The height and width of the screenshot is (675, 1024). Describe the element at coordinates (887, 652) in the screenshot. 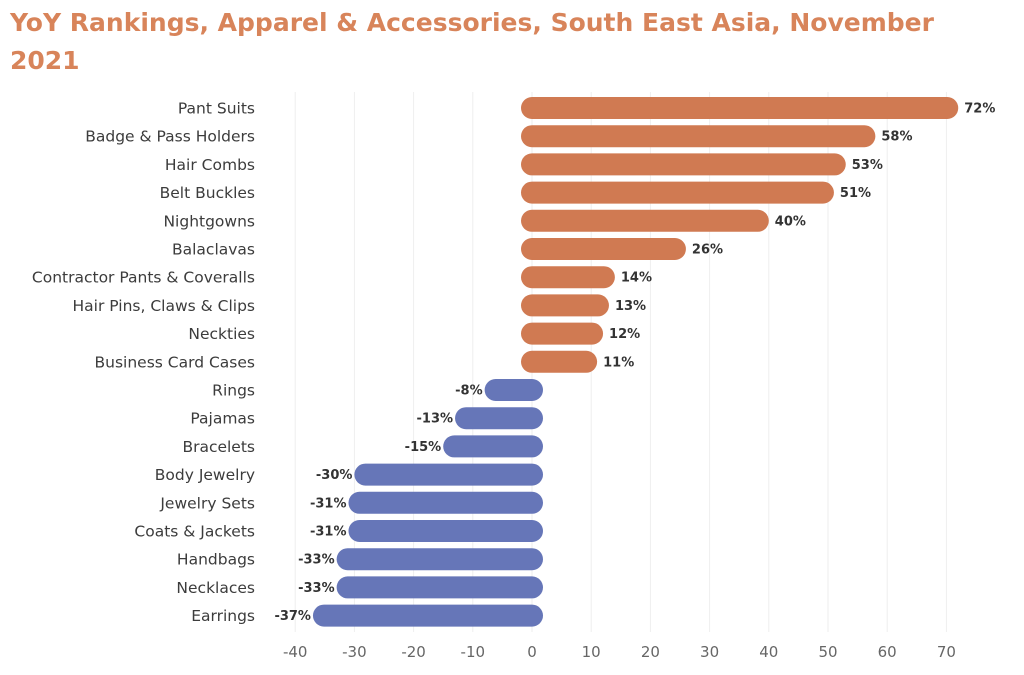

I see `x-tick-label: 60` at that location.